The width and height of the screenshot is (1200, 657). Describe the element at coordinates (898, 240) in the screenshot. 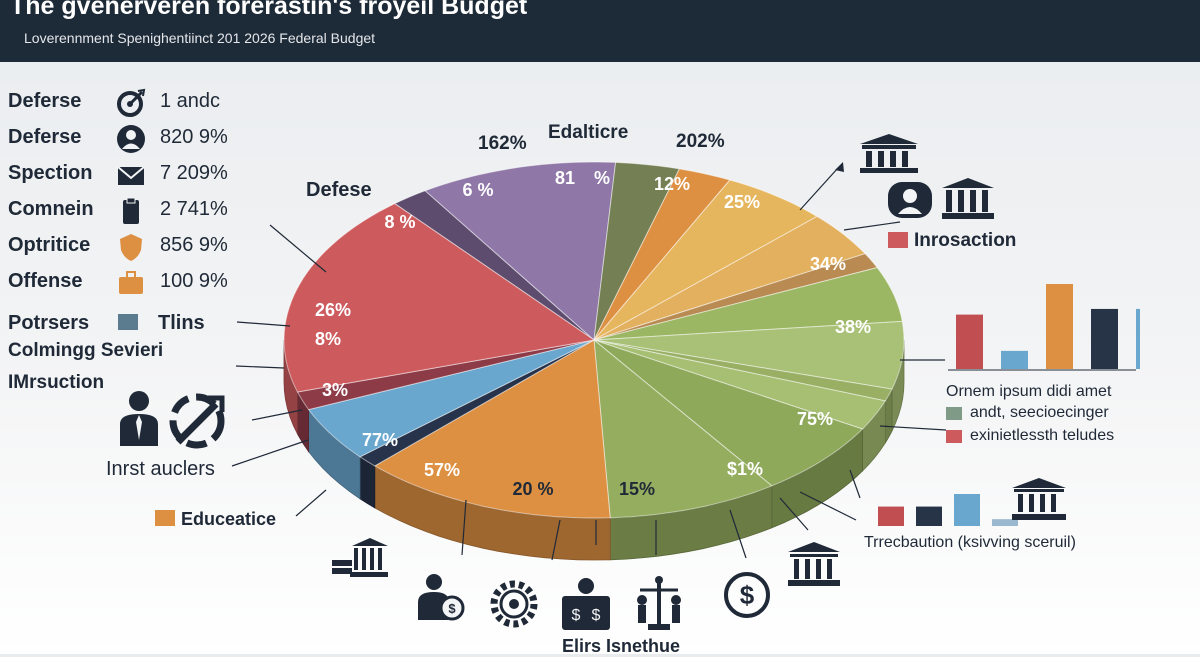

I see `red-square-icon` at that location.